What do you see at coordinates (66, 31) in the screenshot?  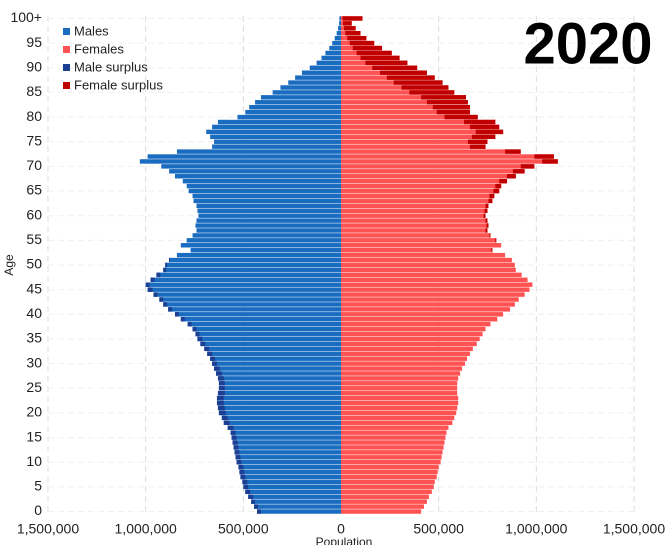 I see `legend-swatch` at bounding box center [66, 31].